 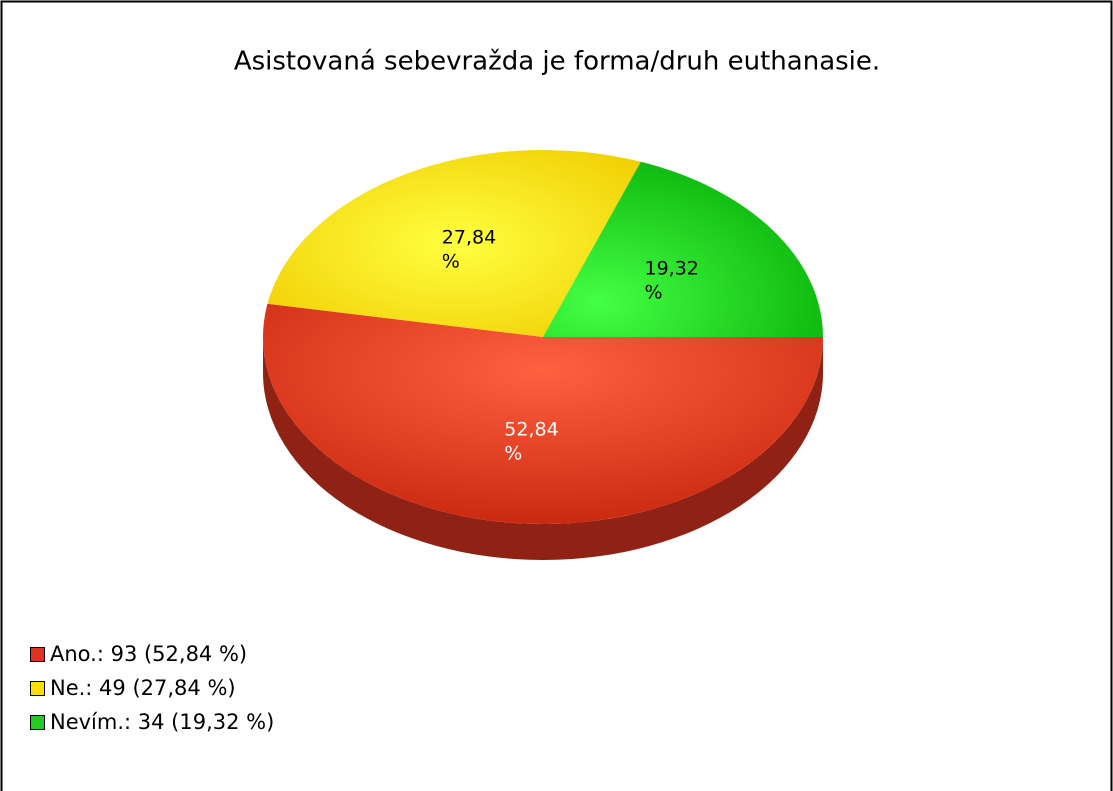 I want to click on legend-label: Ano.: 93 (52,84 %), so click(x=148, y=654).